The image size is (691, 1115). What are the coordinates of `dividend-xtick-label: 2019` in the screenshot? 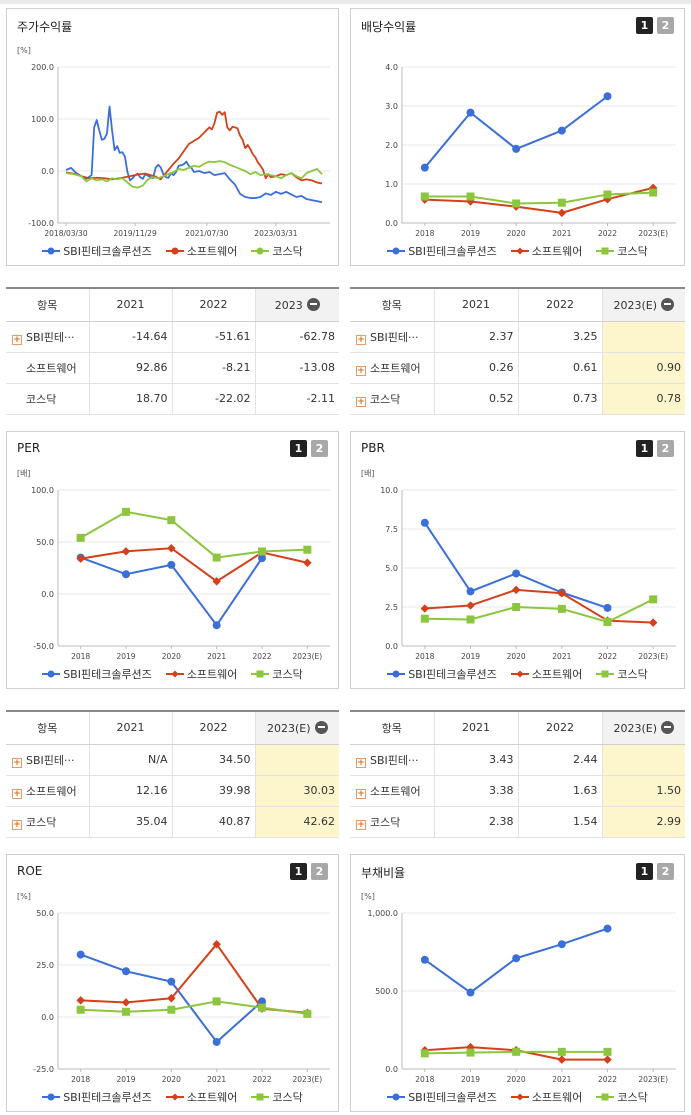 It's located at (470, 233).